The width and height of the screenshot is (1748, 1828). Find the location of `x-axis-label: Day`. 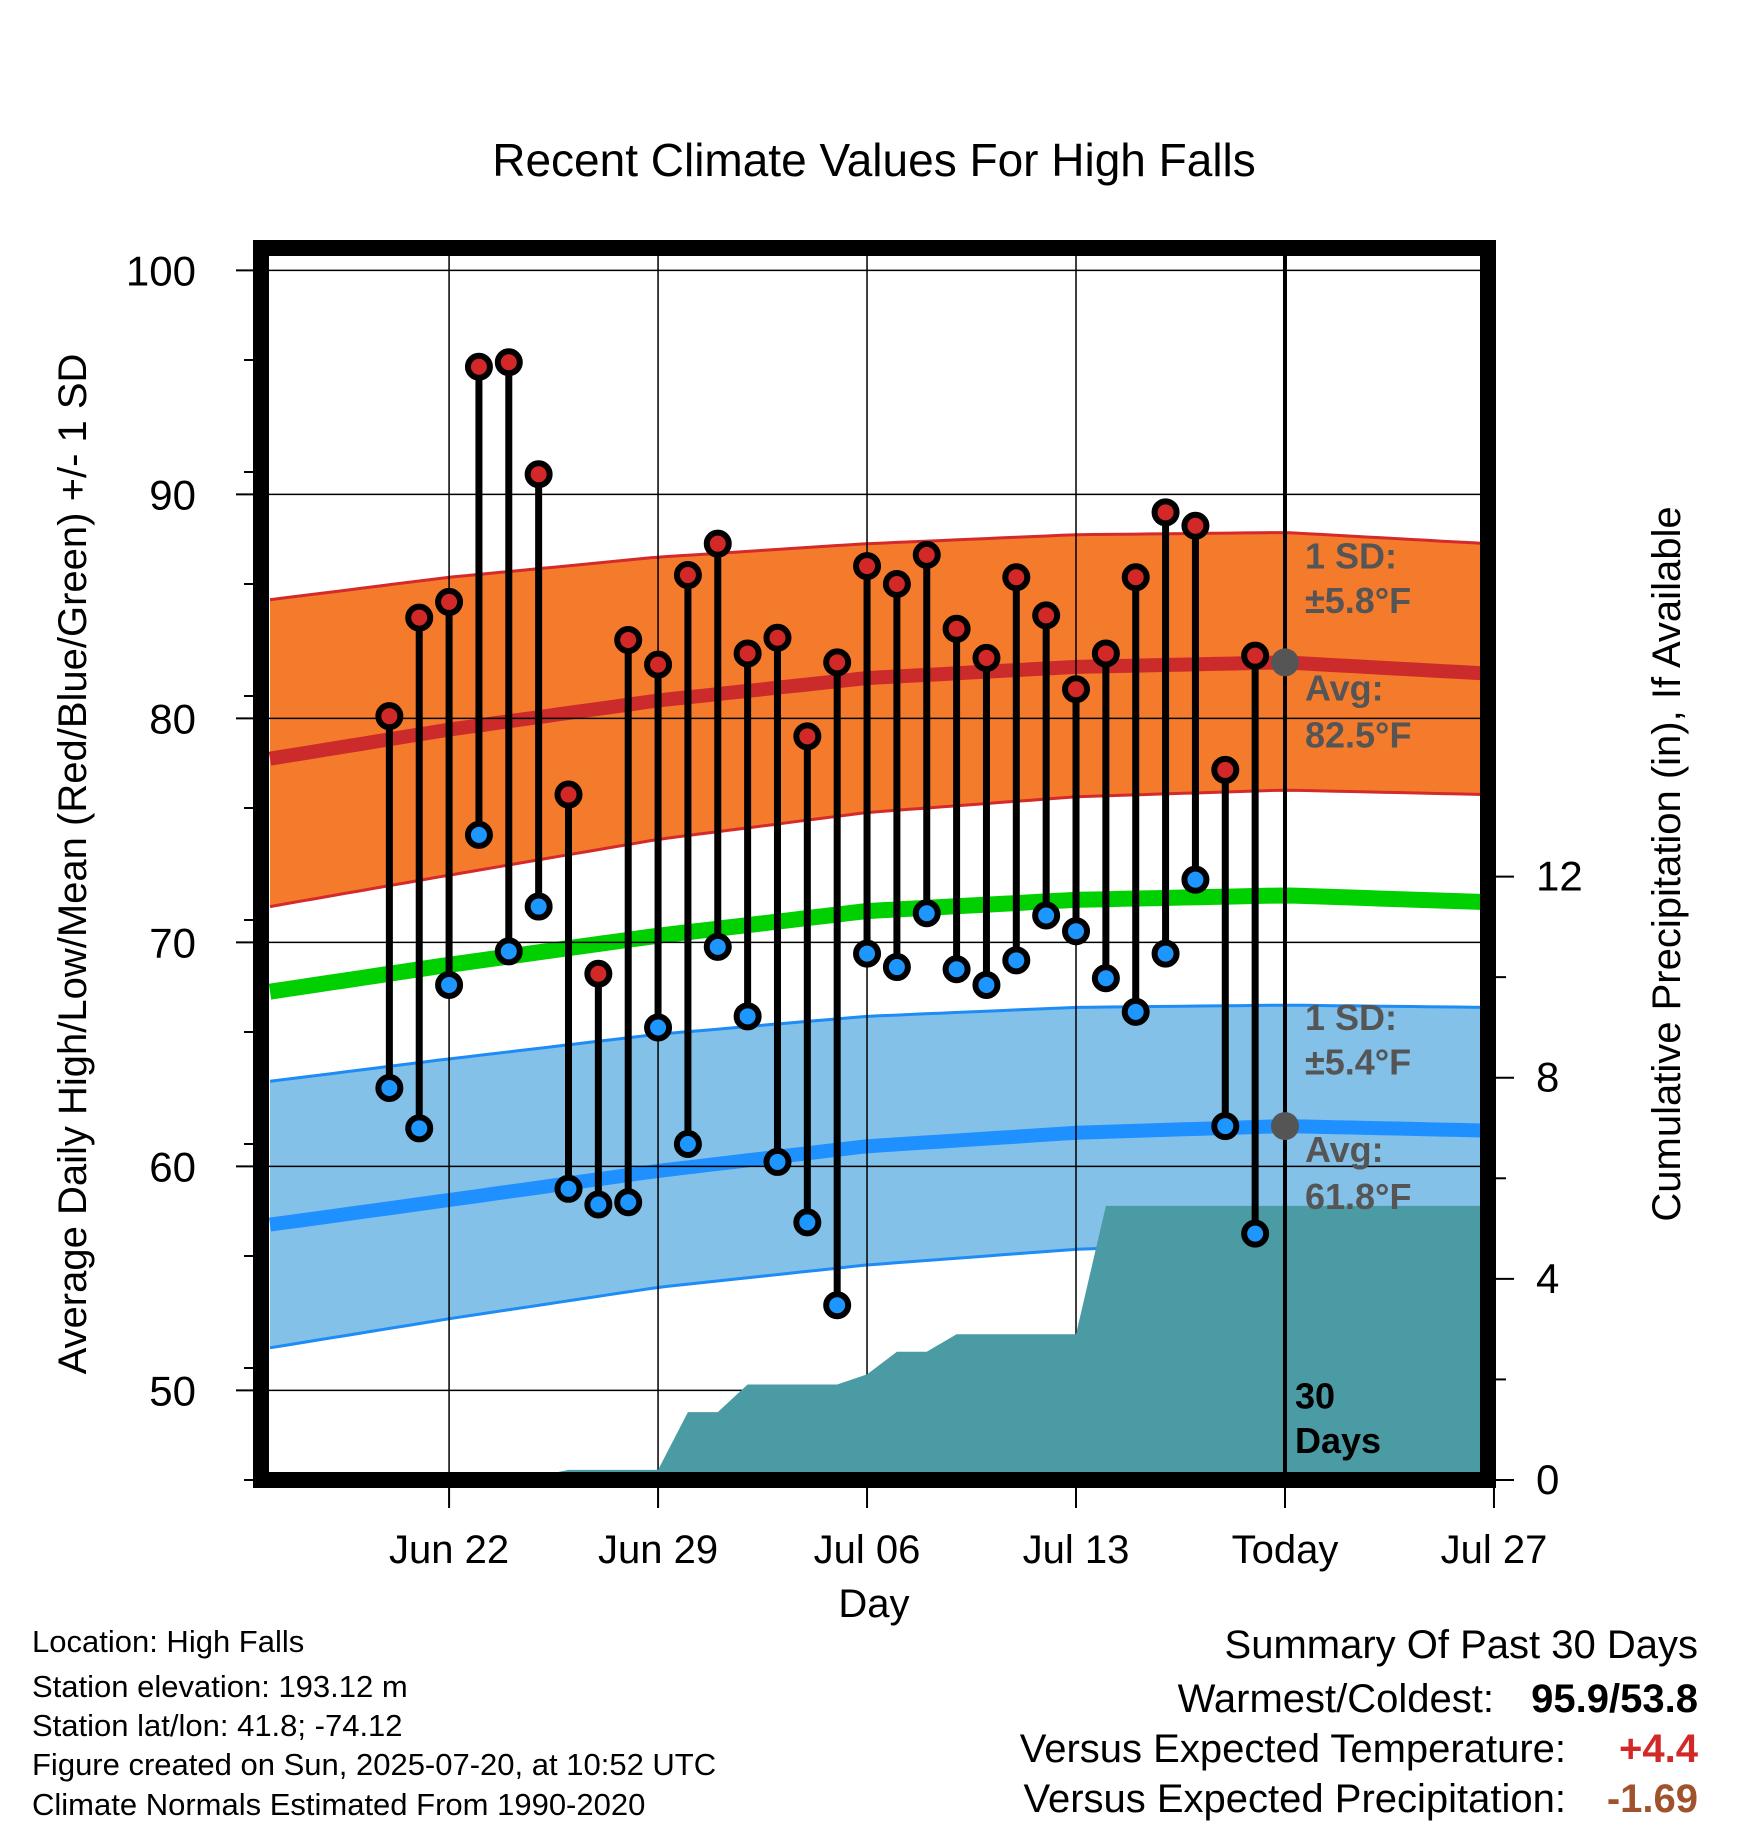

x-axis-label: Day is located at coordinates (873, 1604).